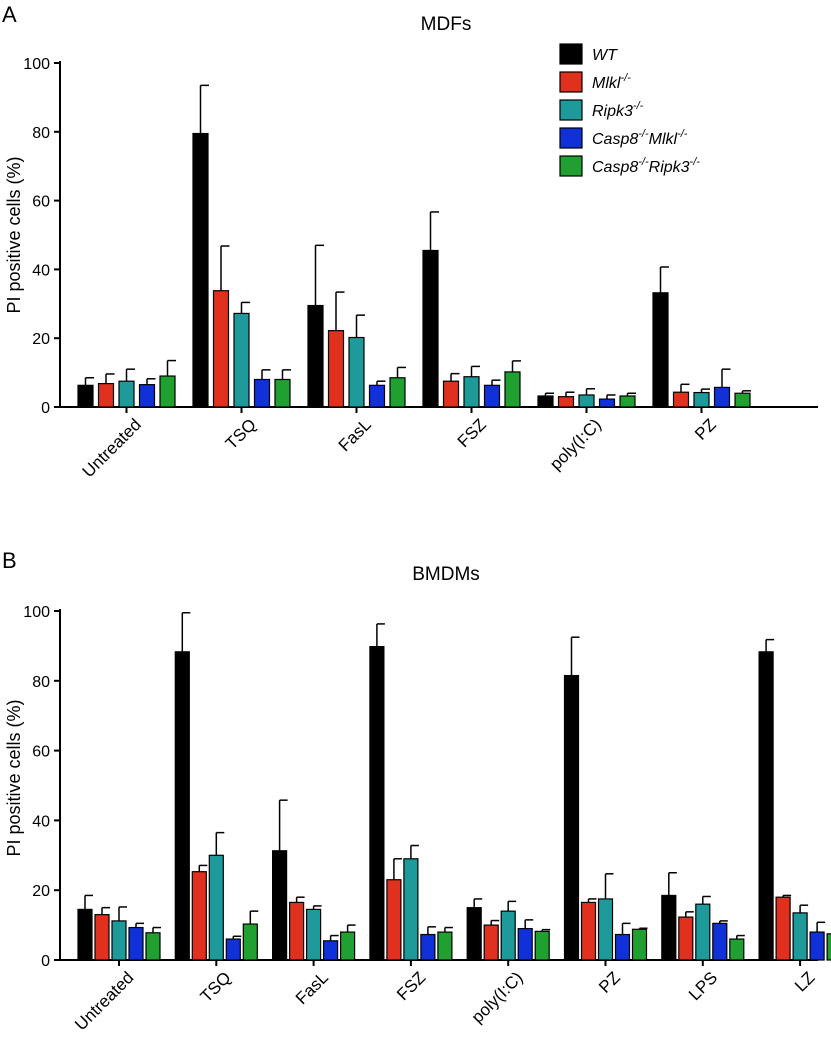  What do you see at coordinates (241, 434) in the screenshot?
I see `x-category-label: TSQ` at bounding box center [241, 434].